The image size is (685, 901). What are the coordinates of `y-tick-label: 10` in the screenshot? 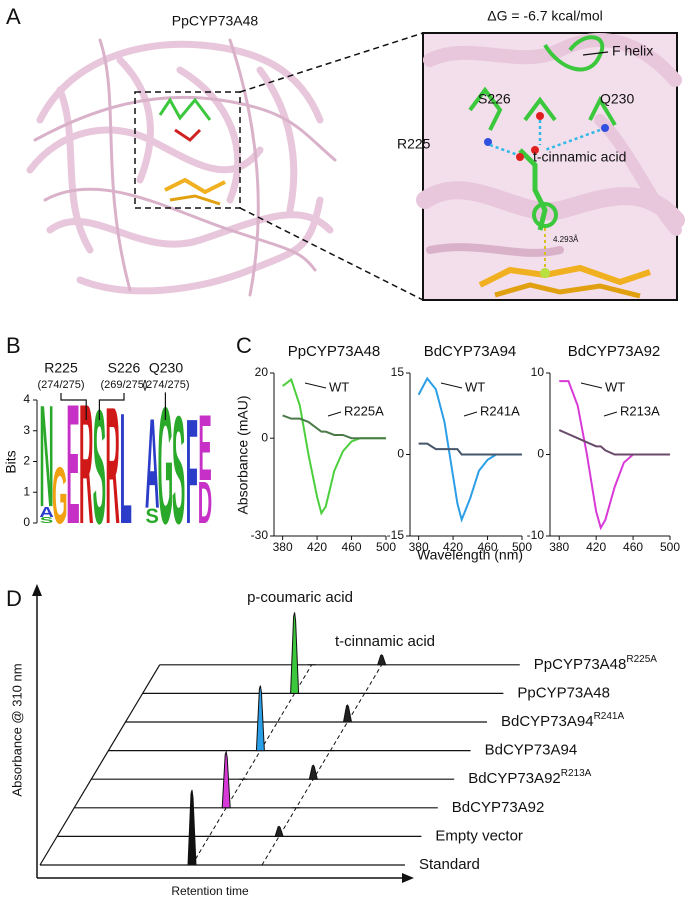 It's located at (538, 372).